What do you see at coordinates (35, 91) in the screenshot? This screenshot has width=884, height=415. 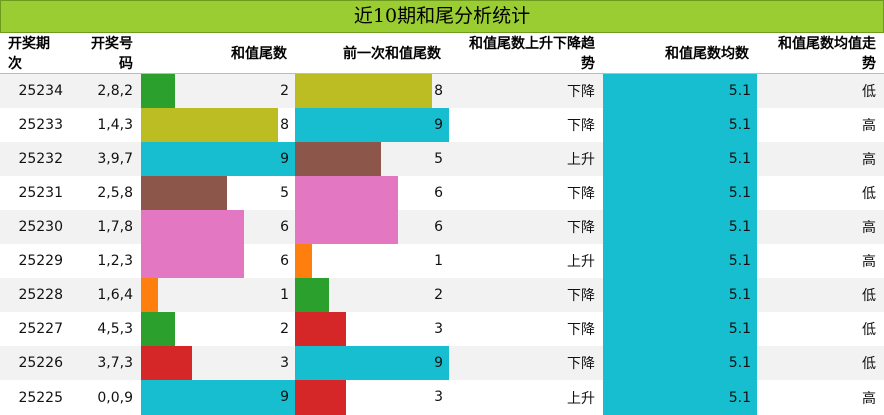 I see `cell-period: 25234` at bounding box center [35, 91].